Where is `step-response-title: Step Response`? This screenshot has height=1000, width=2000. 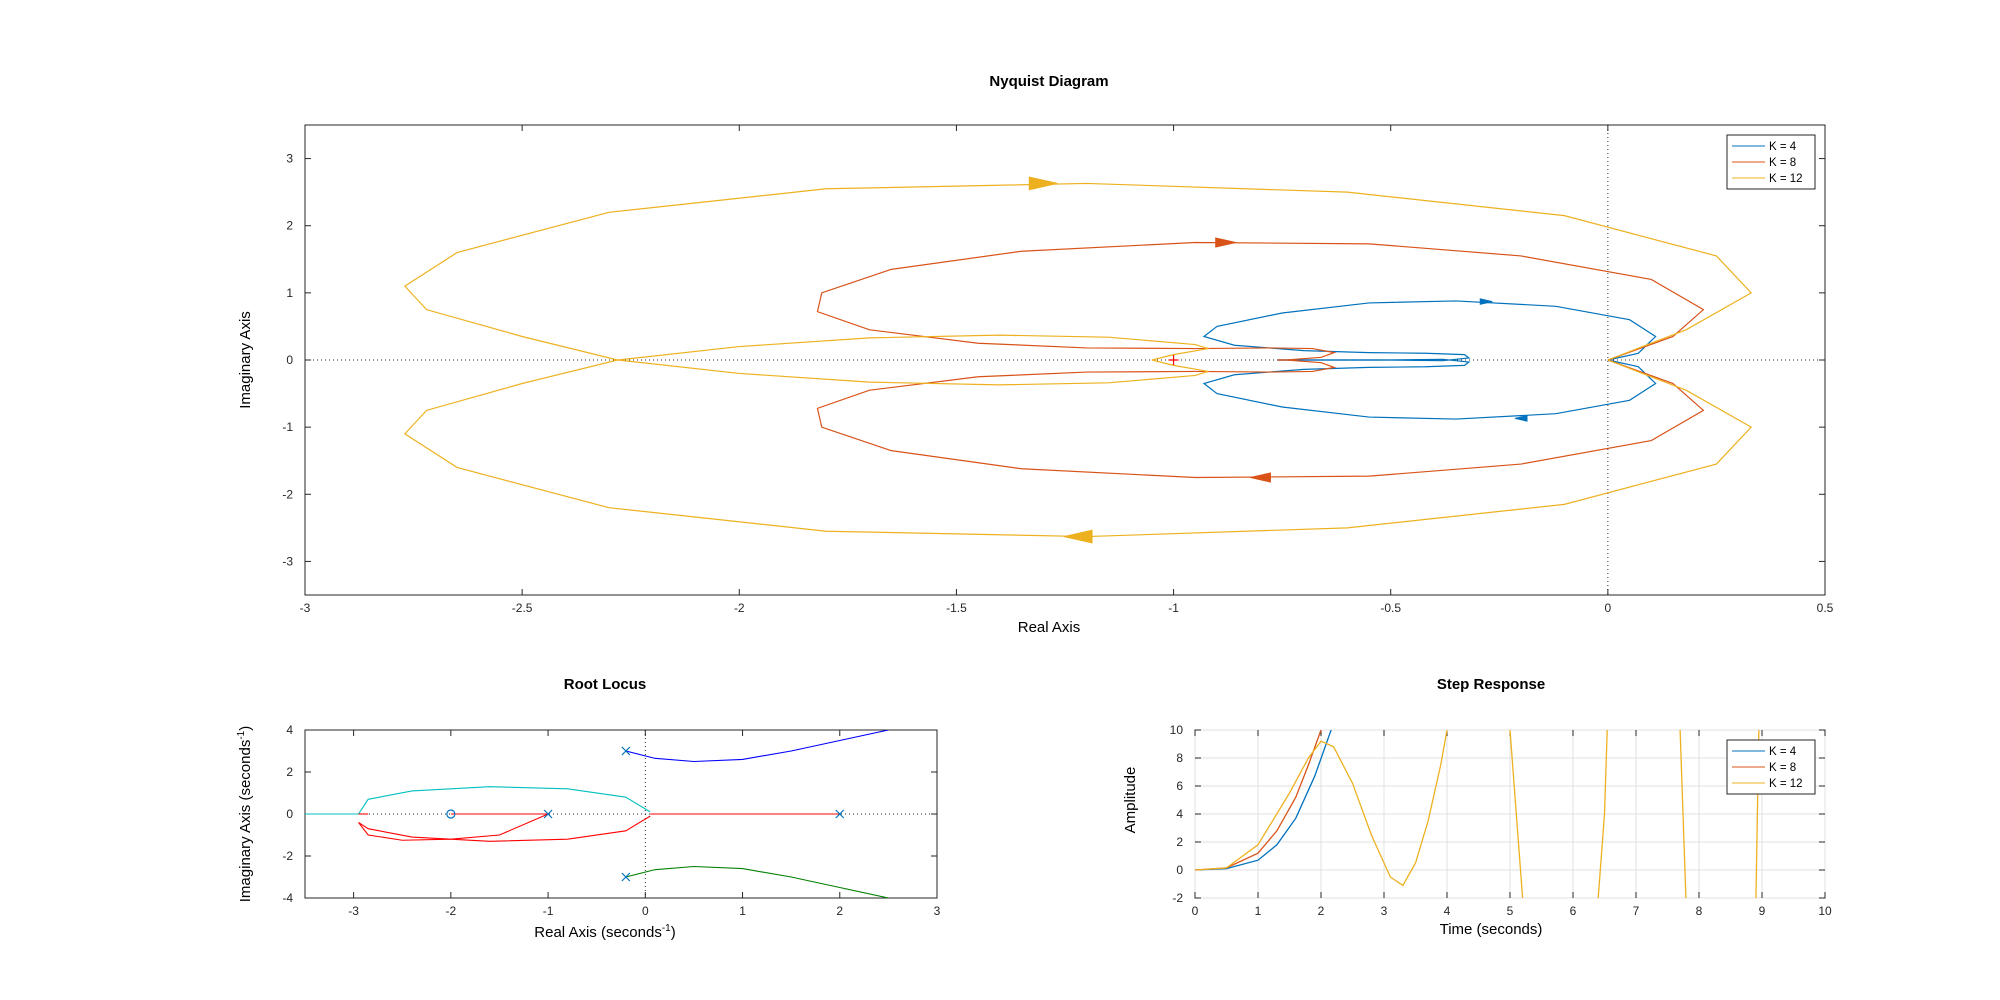
step-response-title: Step Response is located at coordinates (1491, 684).